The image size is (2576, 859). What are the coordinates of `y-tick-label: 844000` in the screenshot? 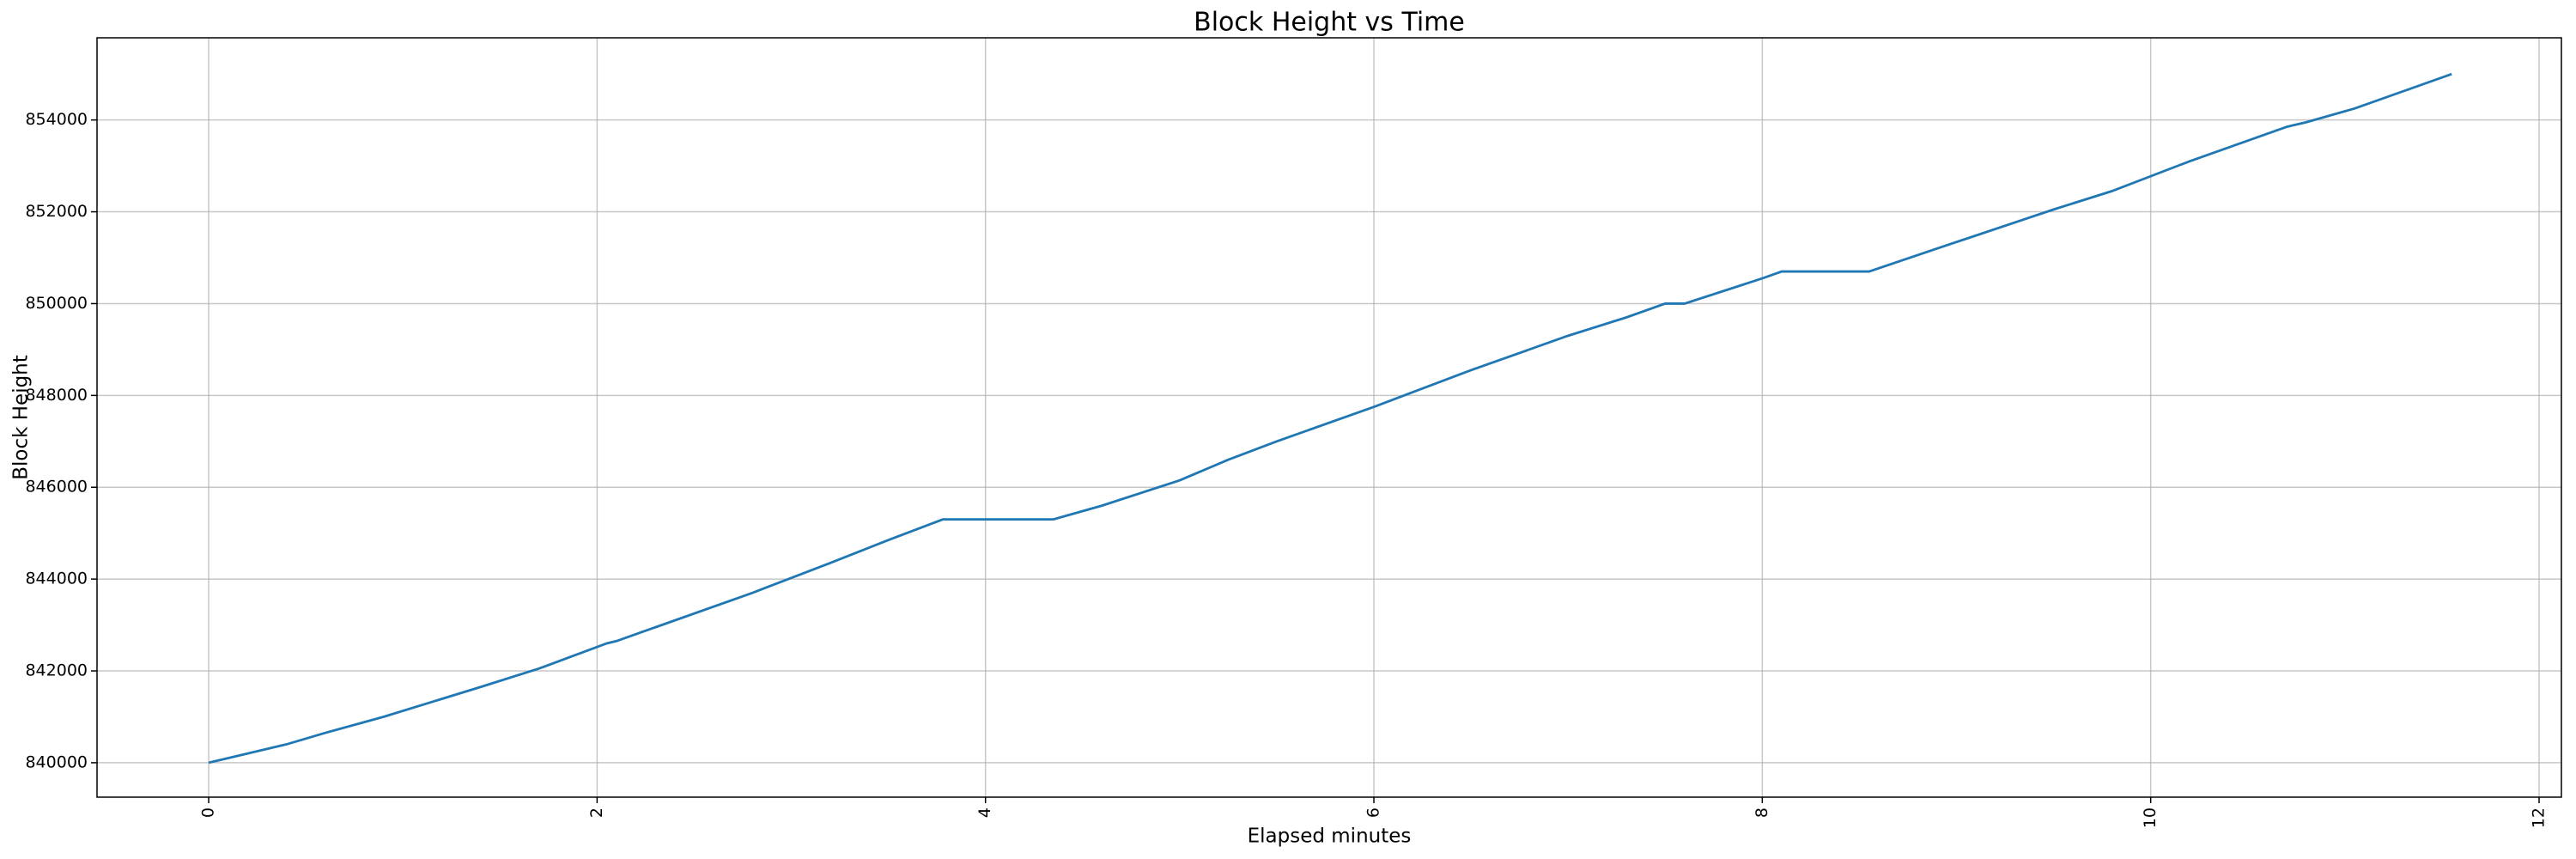 It's located at (56, 579).